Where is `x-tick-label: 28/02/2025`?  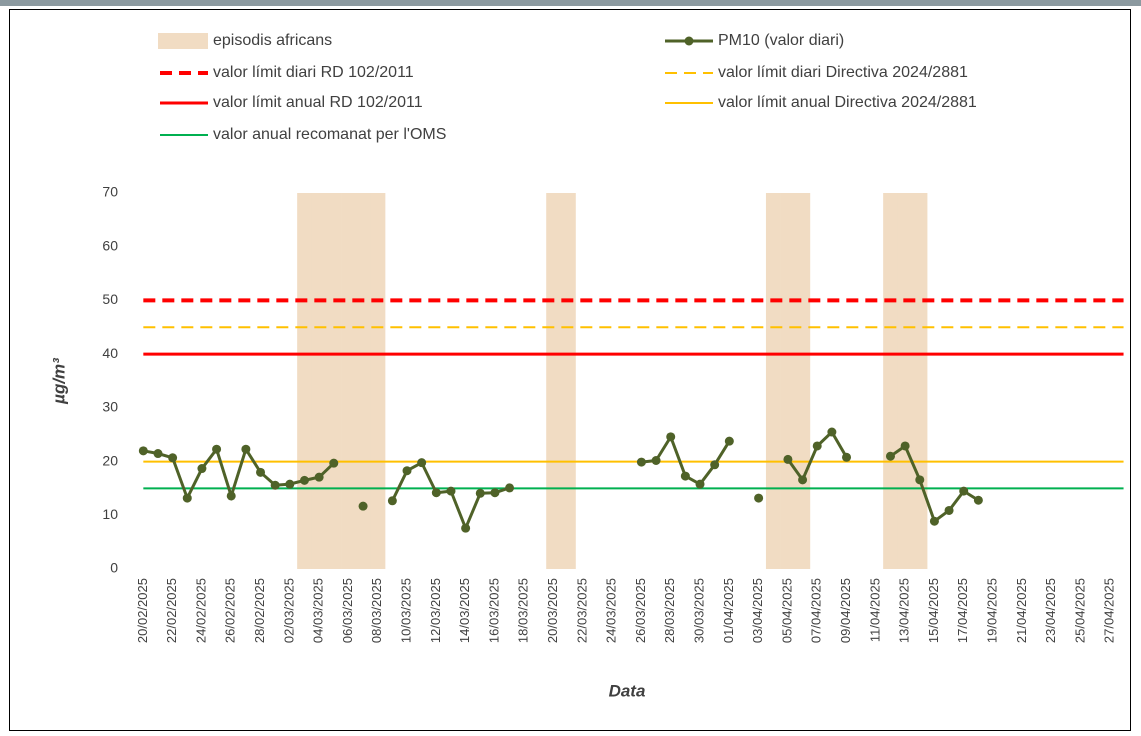 x-tick-label: 28/02/2025 is located at coordinates (259, 610).